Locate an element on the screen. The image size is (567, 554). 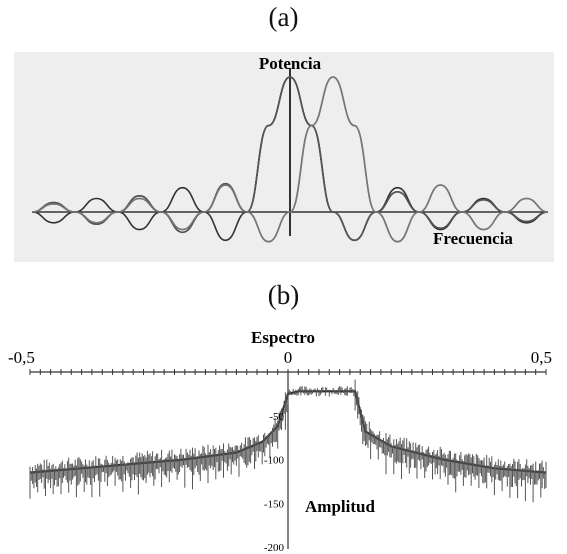
panel-b-label: (b) is located at coordinates (283, 295).